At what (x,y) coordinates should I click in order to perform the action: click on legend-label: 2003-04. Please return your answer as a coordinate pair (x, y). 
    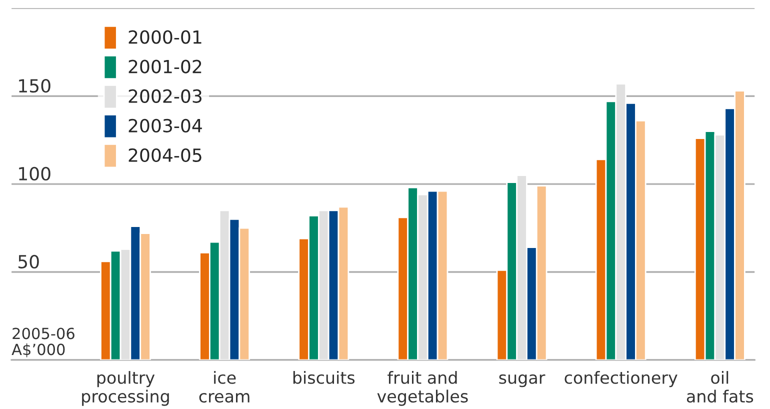
    Looking at the image, I should click on (165, 125).